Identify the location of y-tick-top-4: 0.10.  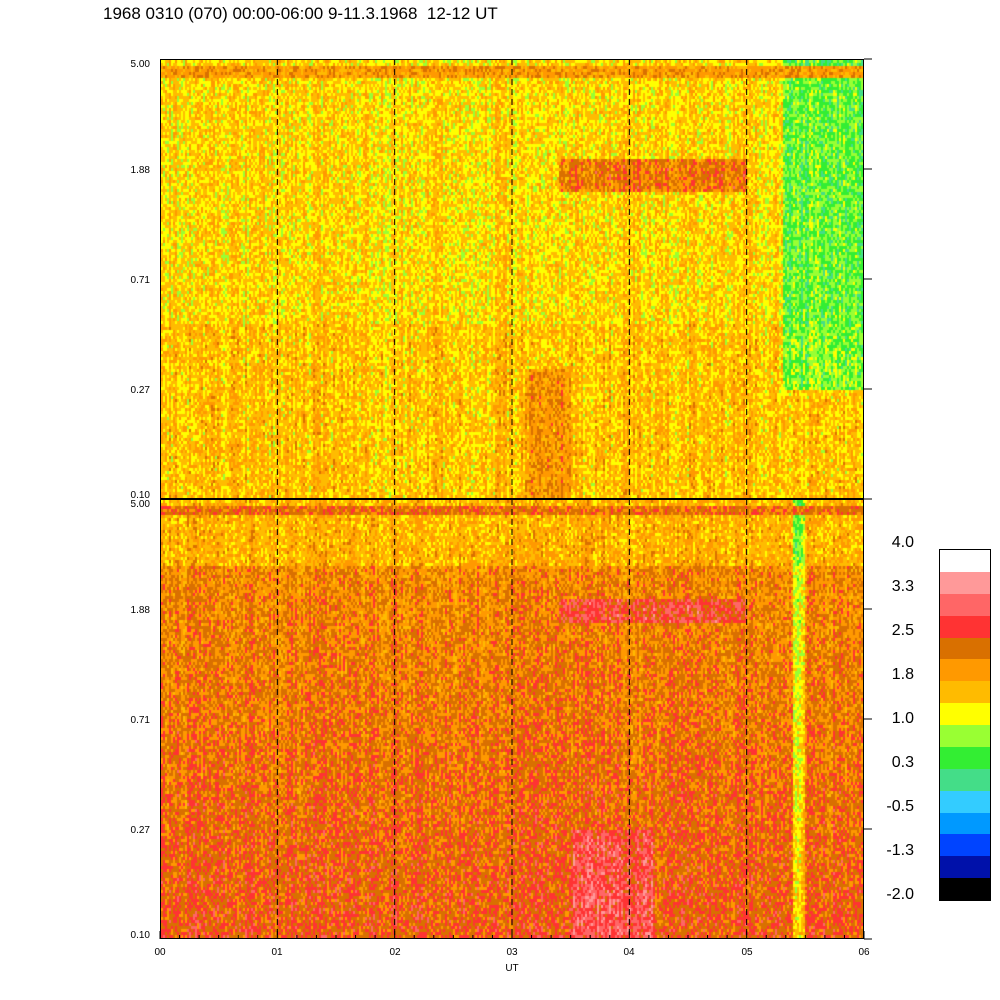
(140, 495).